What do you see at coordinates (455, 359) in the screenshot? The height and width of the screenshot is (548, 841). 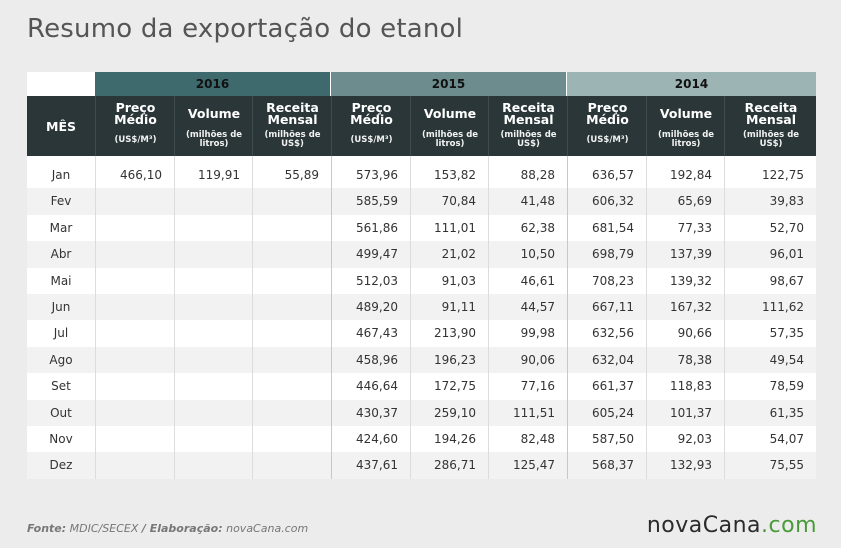 I see `value-cell: 196,23` at bounding box center [455, 359].